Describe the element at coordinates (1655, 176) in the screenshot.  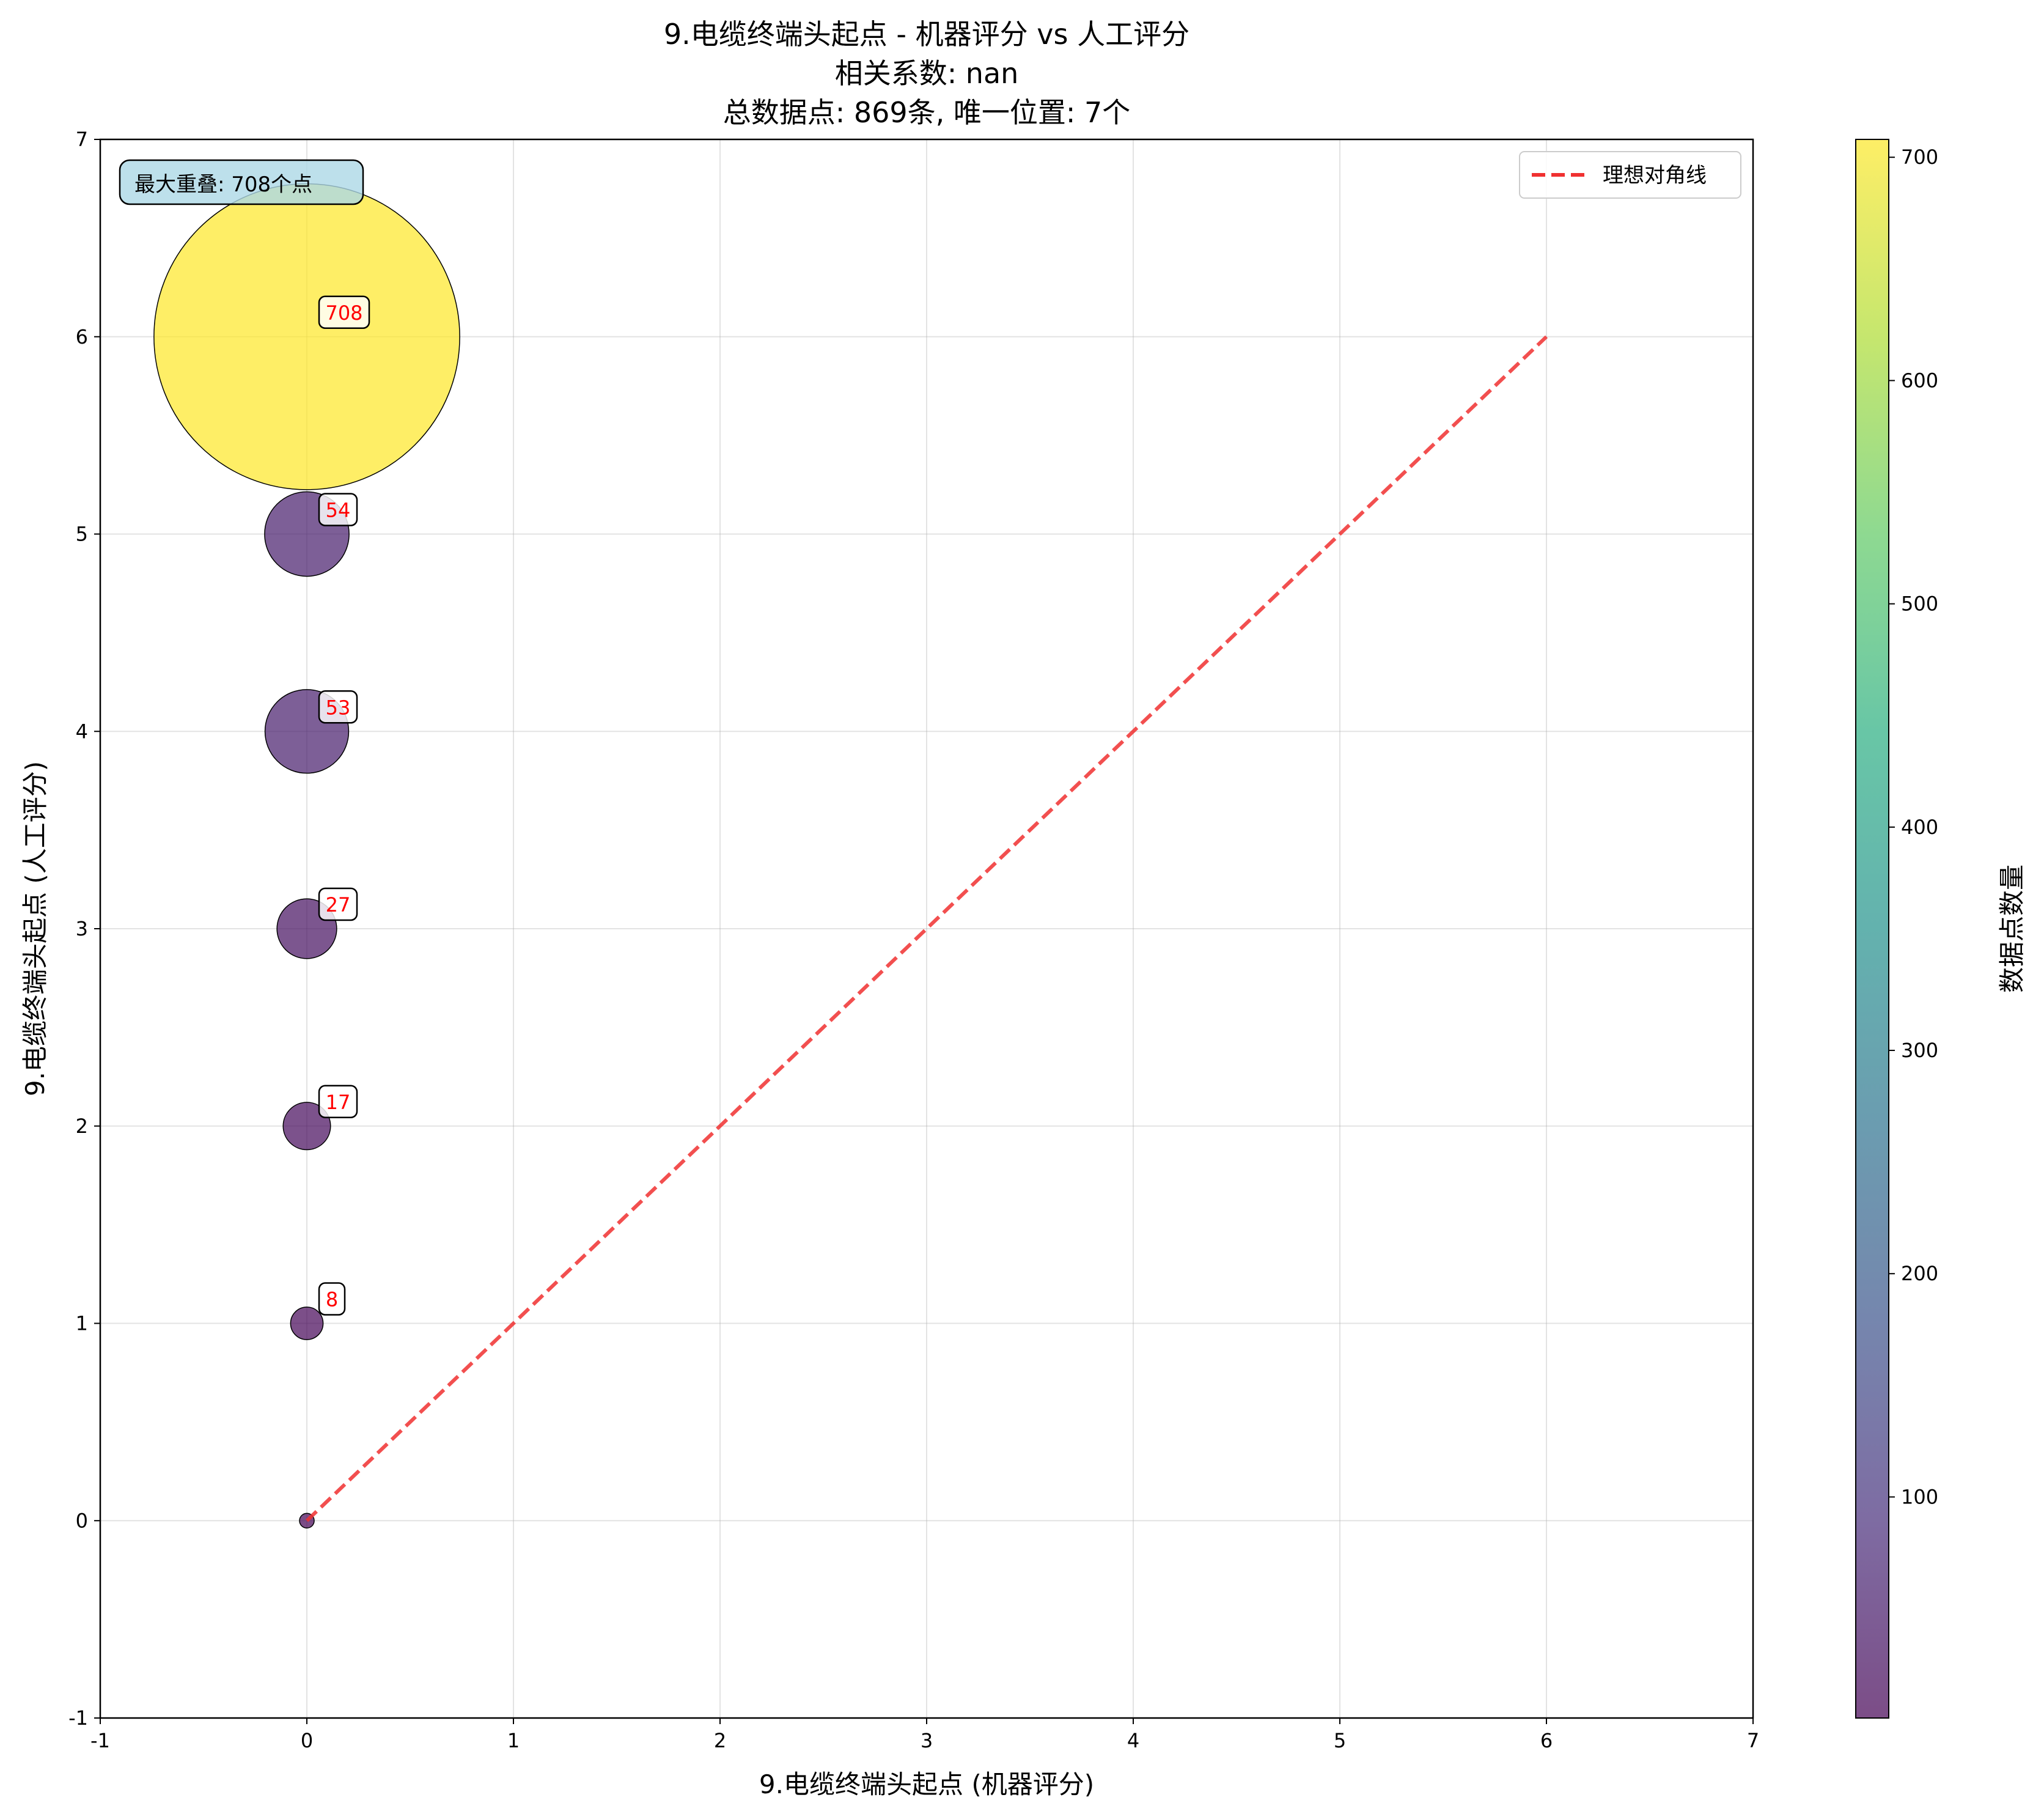
I see `legend-label: 理想对角线` at that location.